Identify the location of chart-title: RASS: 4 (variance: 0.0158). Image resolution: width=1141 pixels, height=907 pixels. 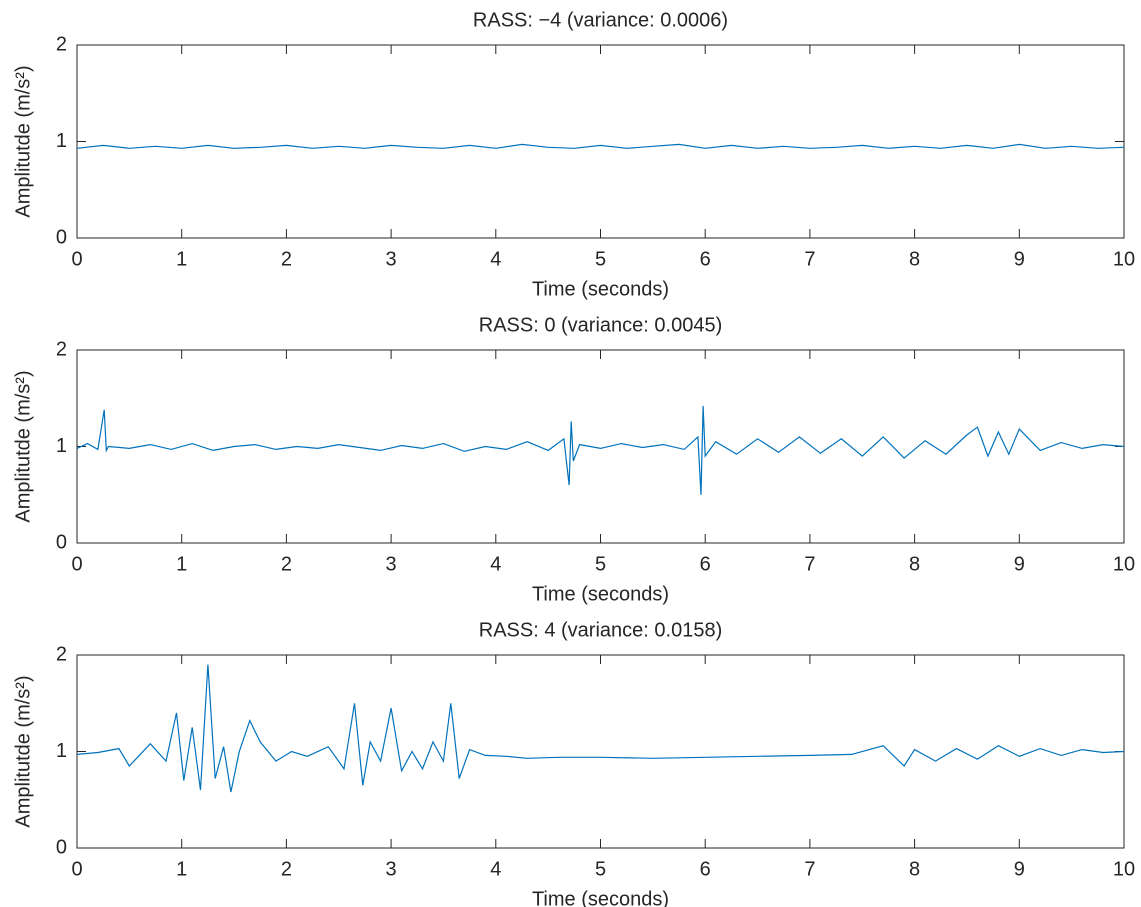
(600, 630).